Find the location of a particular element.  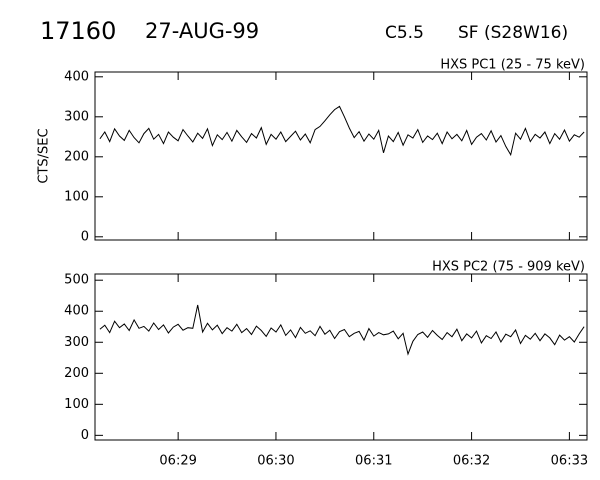

x-tick-label: 06:29 is located at coordinates (177, 461).